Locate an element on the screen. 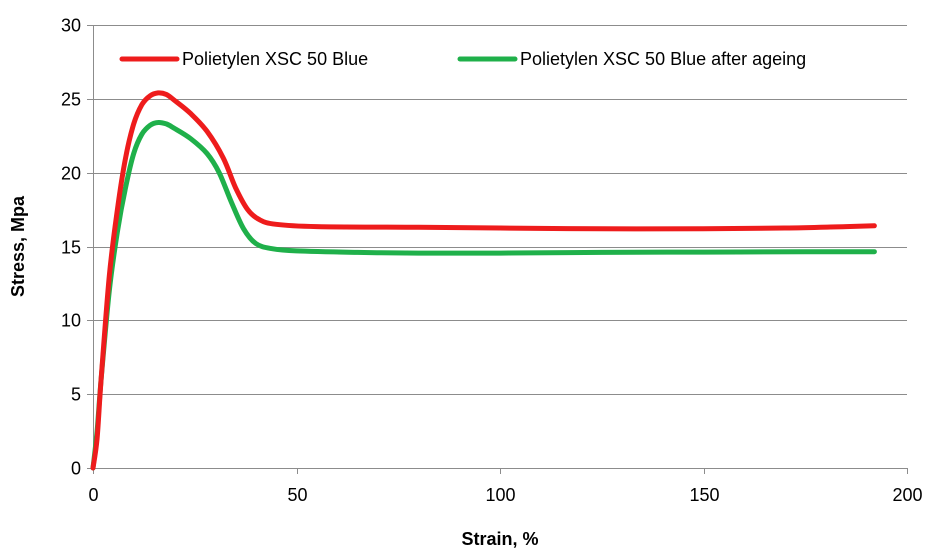  y-tick-label: 0 is located at coordinates (76, 469).